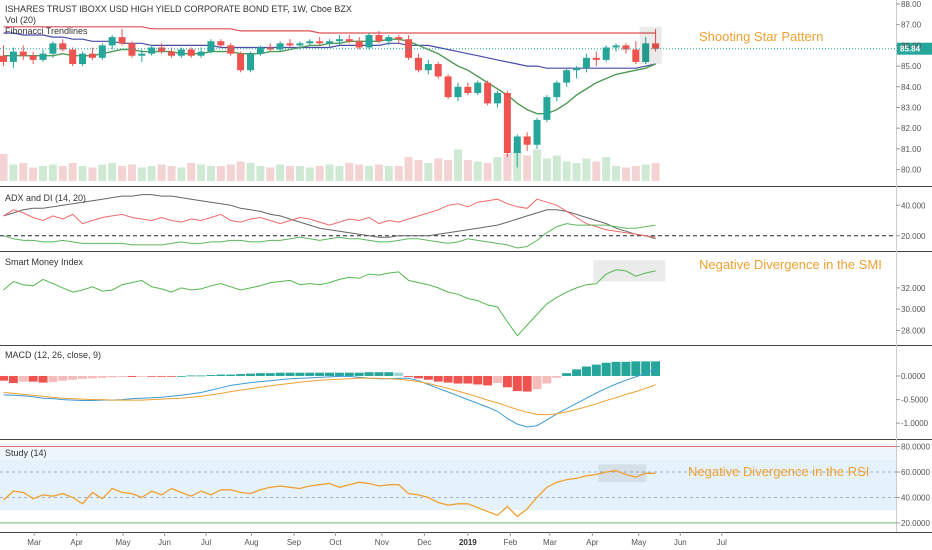 The width and height of the screenshot is (932, 550). What do you see at coordinates (424, 542) in the screenshot?
I see `x-tick-label: Dec` at bounding box center [424, 542].